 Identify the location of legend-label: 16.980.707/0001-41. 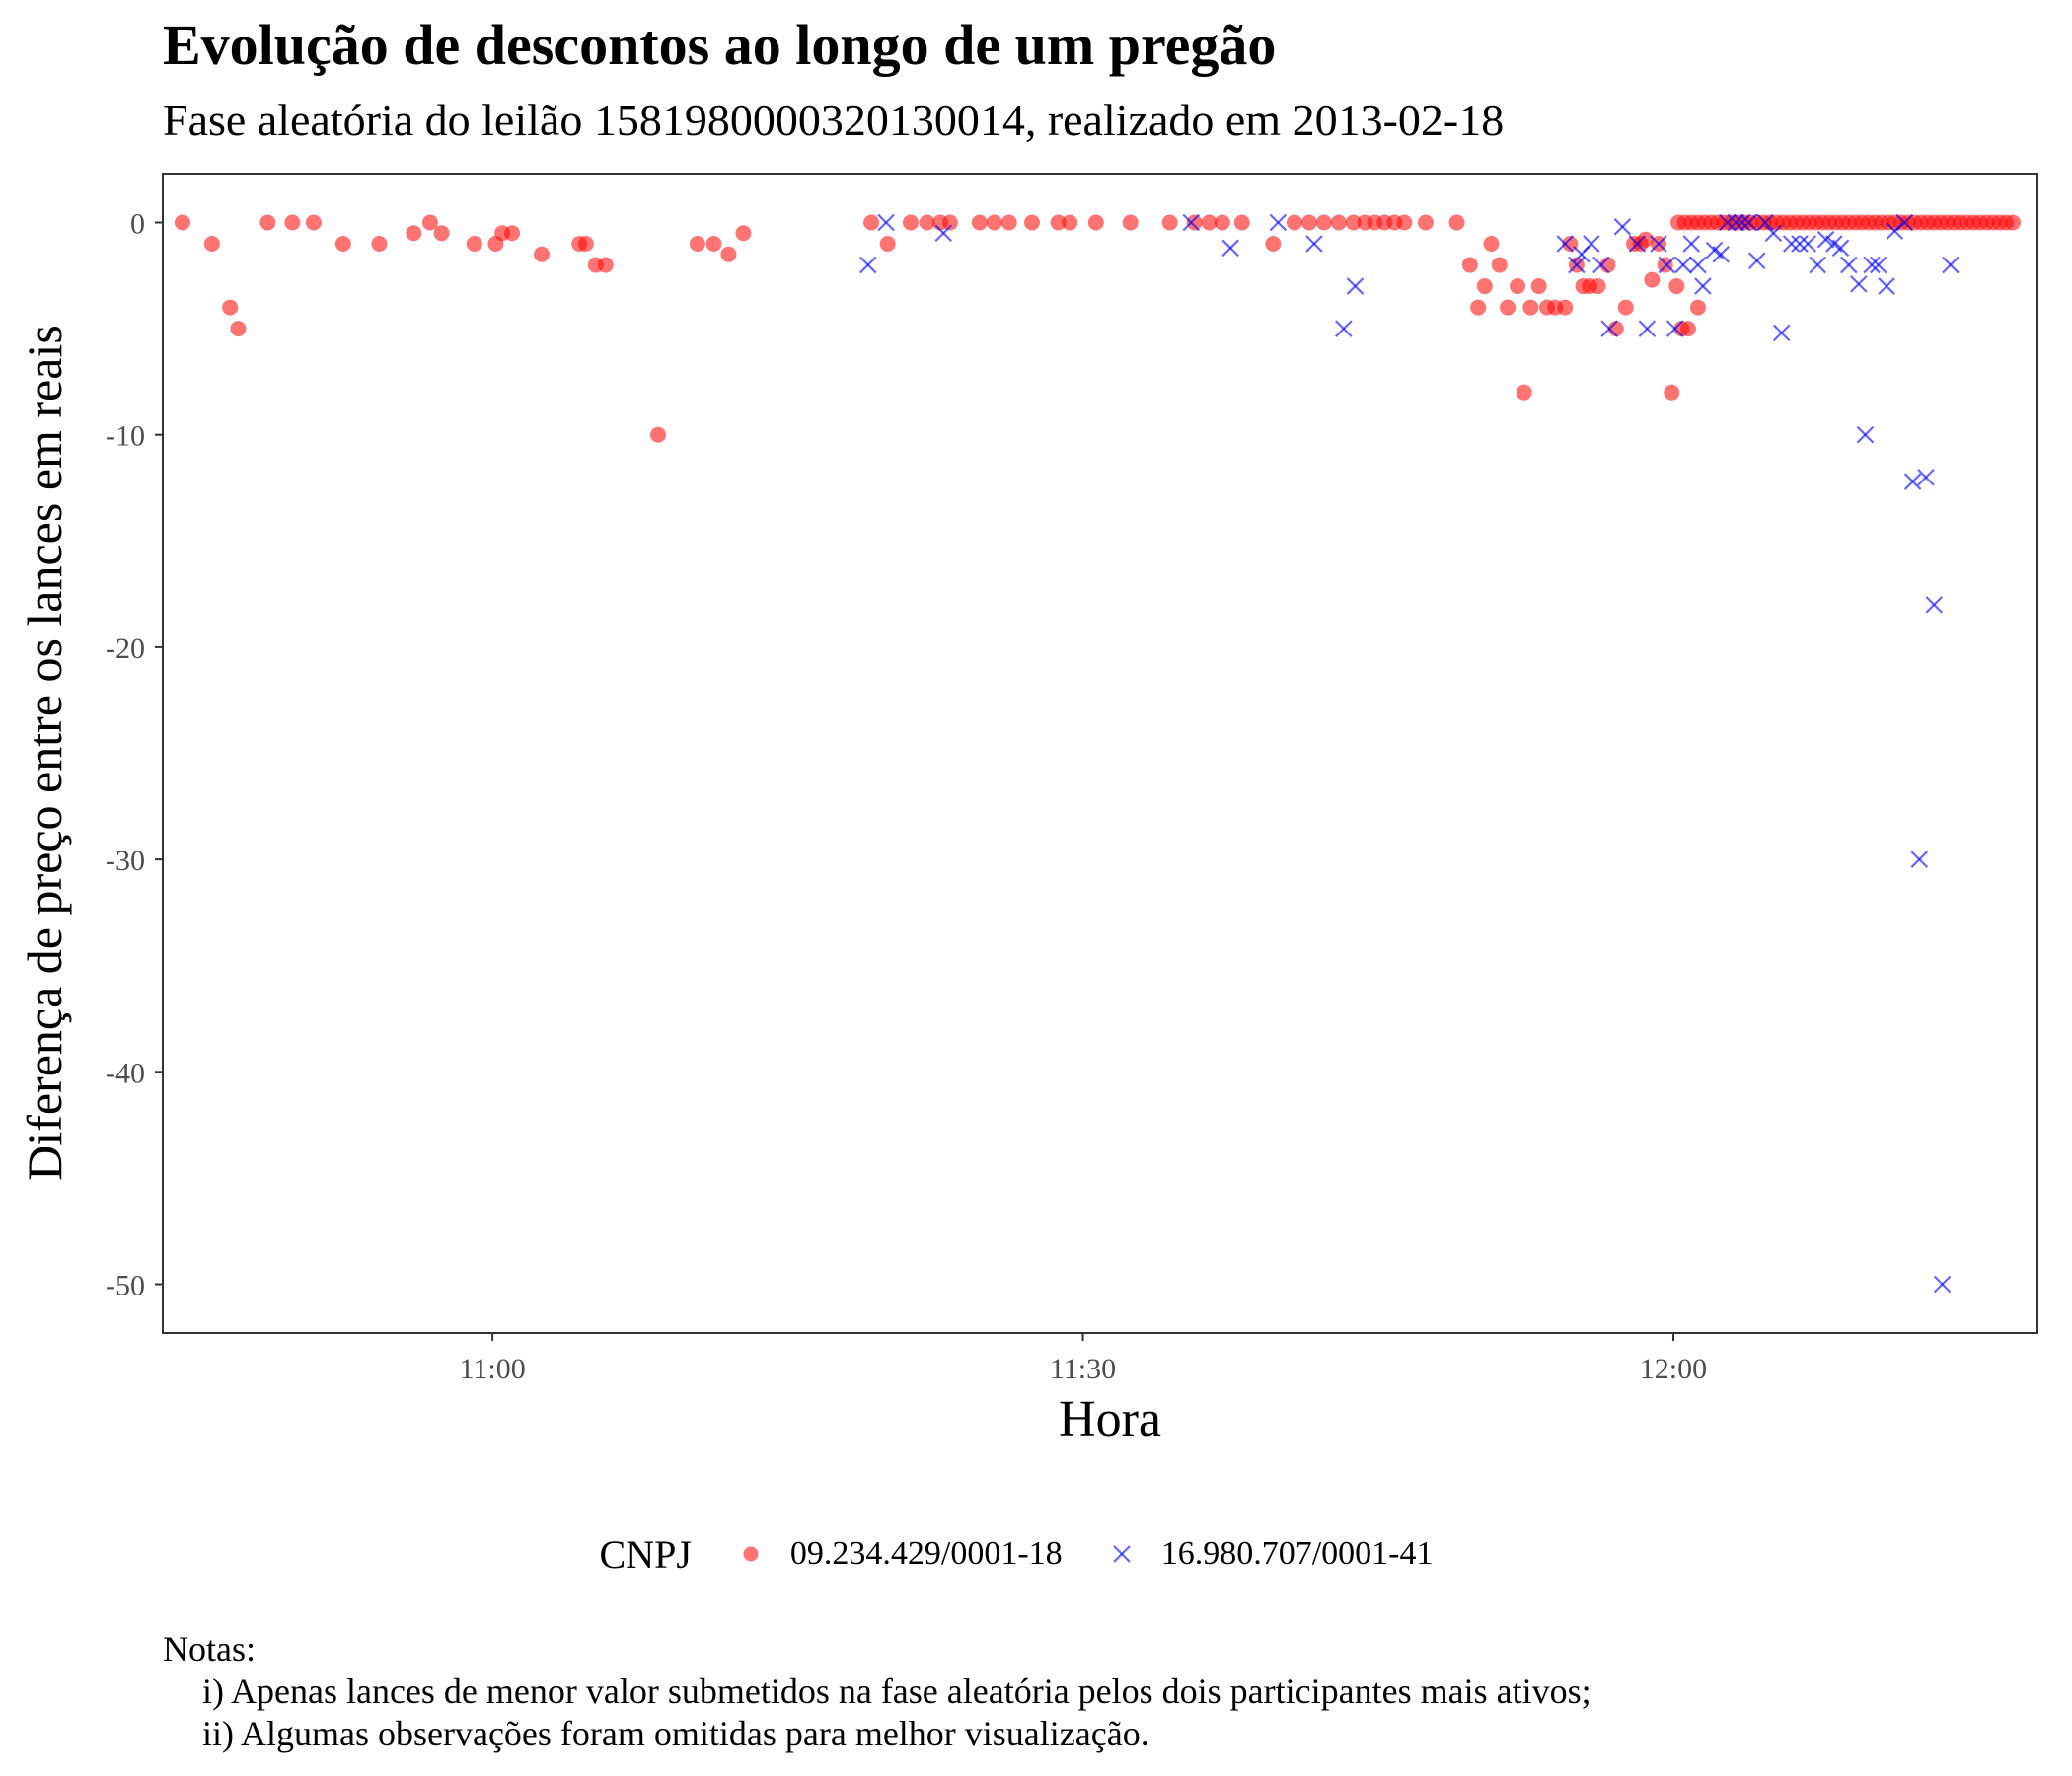
(1297, 1554).